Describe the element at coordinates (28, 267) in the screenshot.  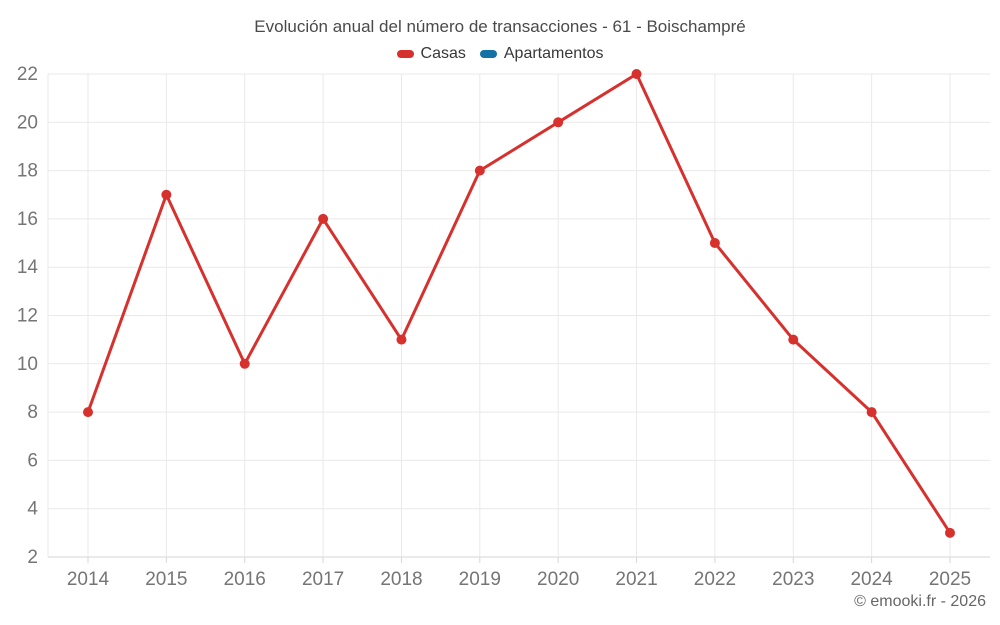
I see `y-axis-tick-label: 14` at that location.